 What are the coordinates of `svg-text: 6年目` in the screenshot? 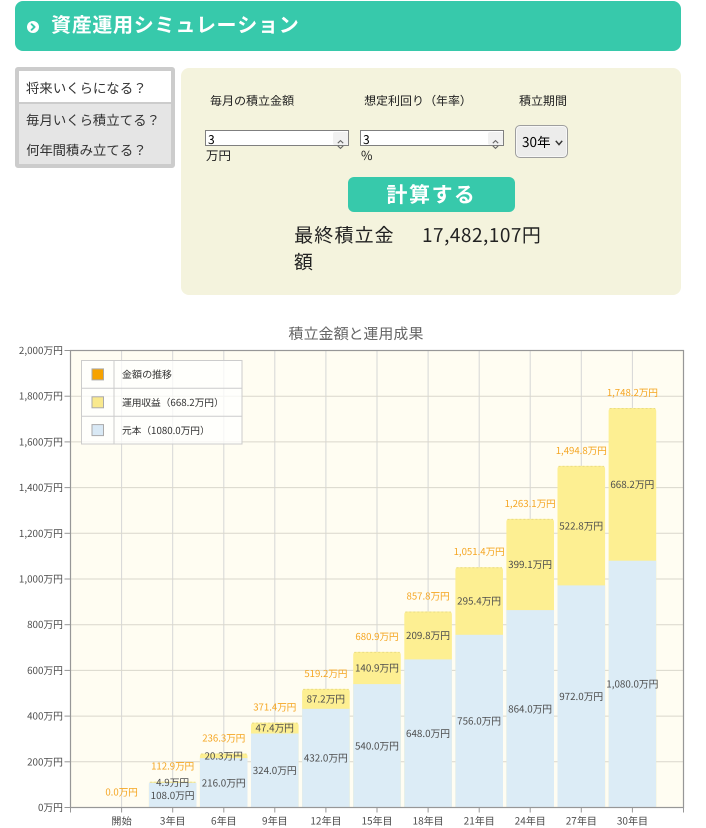 It's located at (224, 819).